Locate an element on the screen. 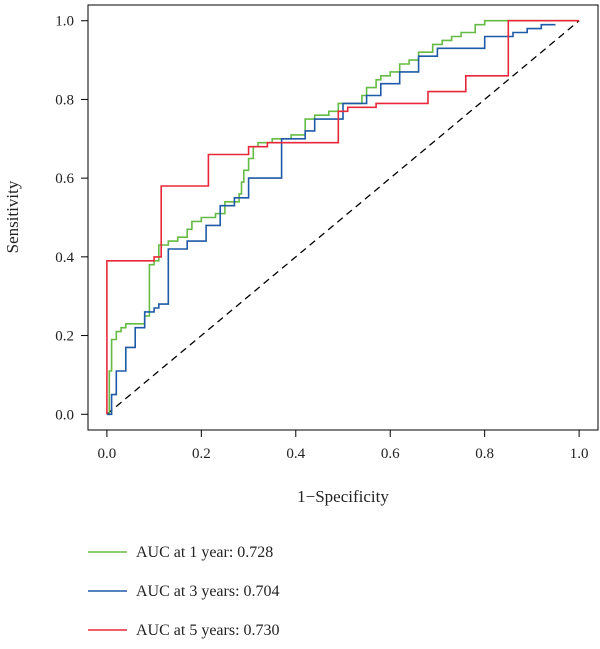 The width and height of the screenshot is (600, 649). y-tick-label: 0.4 is located at coordinates (64, 258).